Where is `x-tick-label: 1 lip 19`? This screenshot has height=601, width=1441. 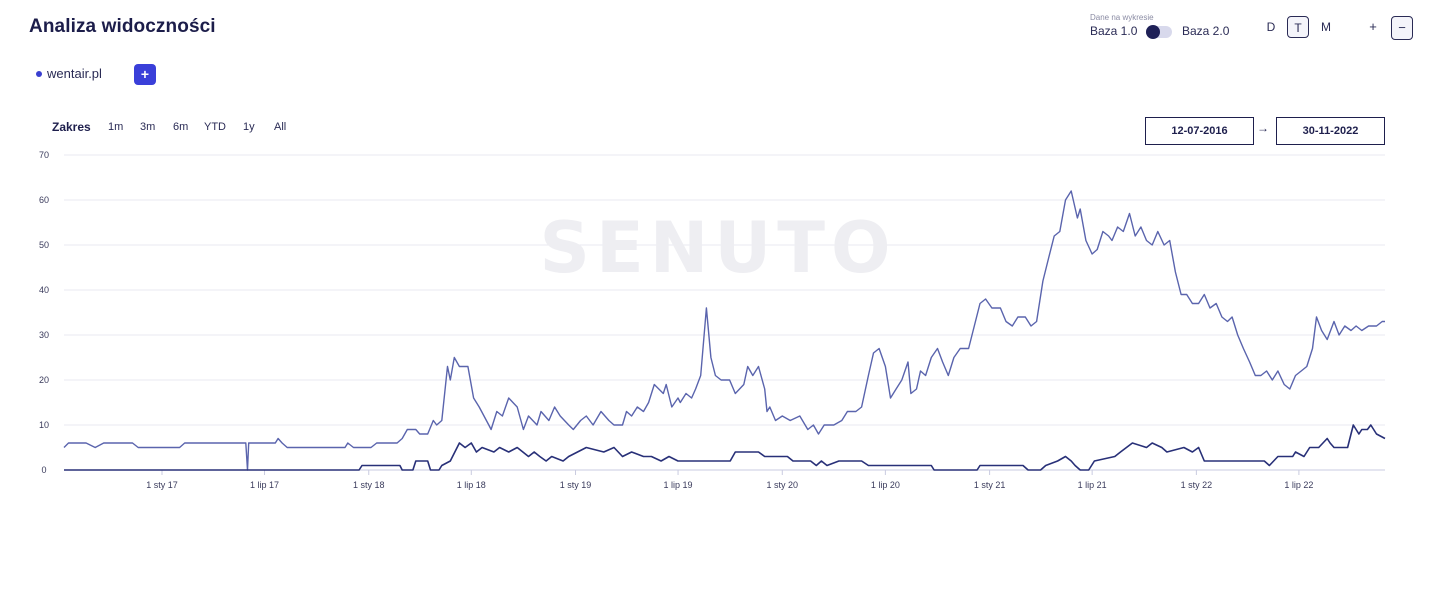 x-tick-label: 1 lip 19 is located at coordinates (678, 485).